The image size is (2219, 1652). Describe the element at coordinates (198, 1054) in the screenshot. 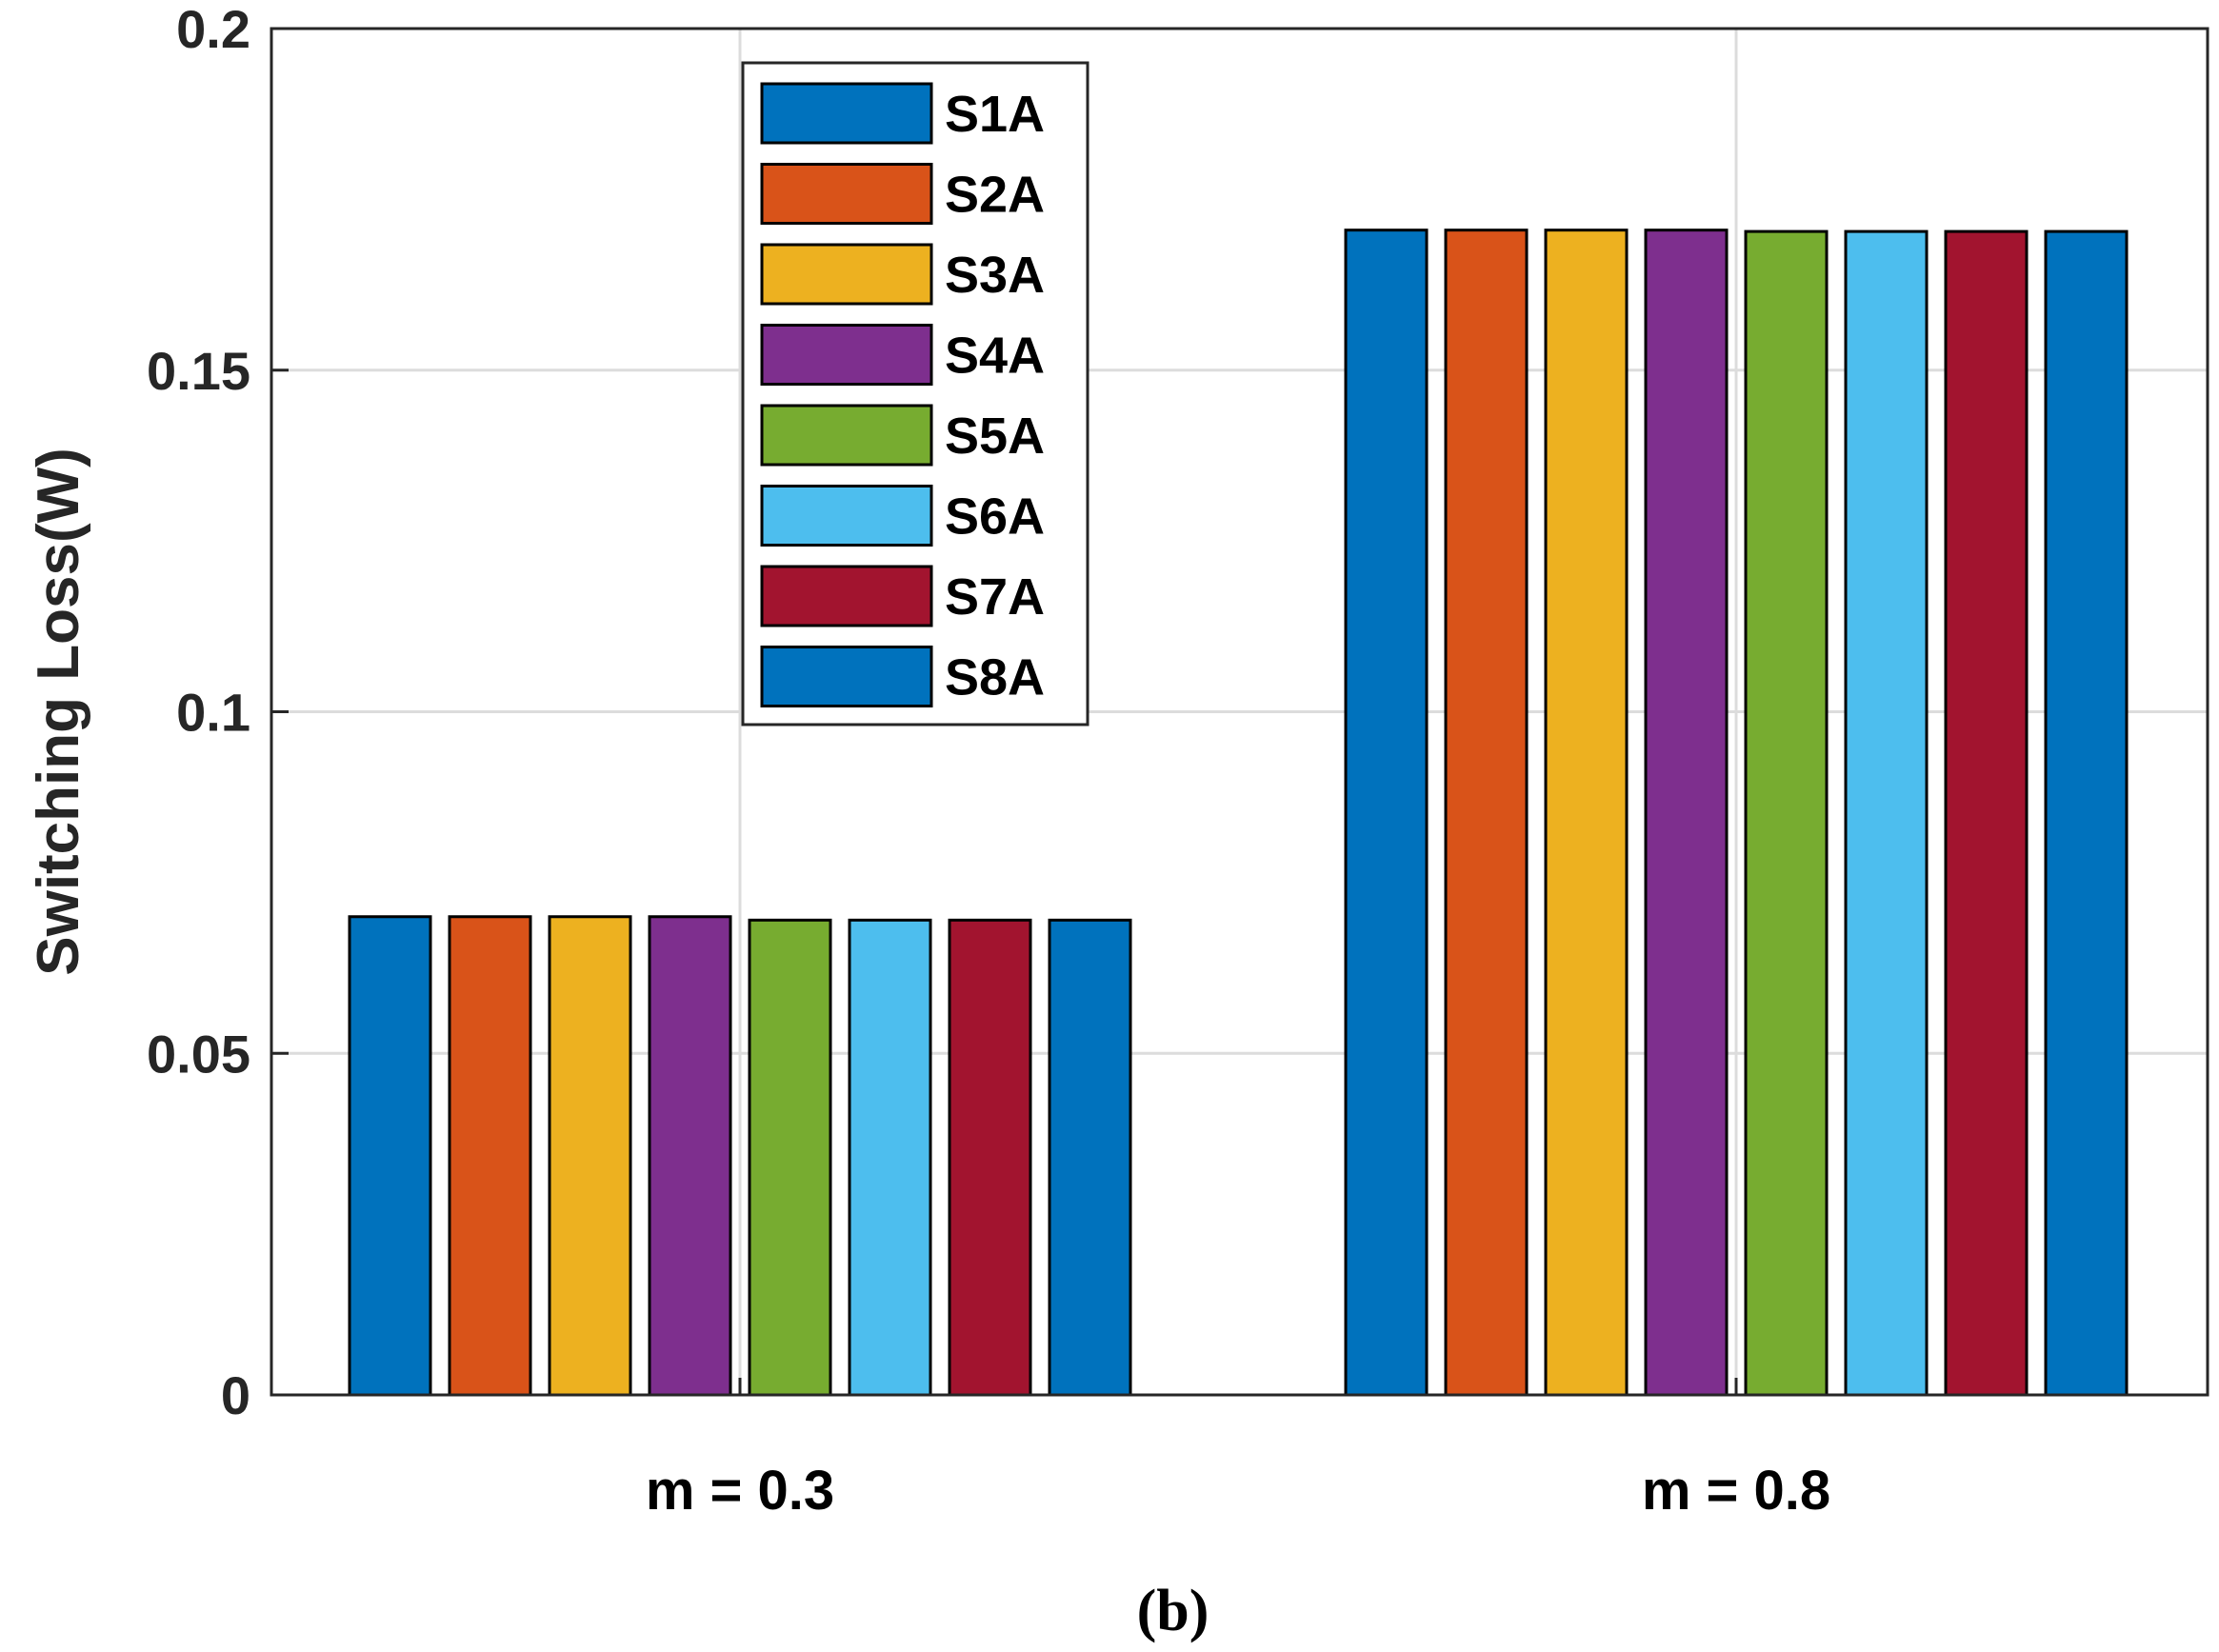

I see `y-tick-label: 0.05` at that location.